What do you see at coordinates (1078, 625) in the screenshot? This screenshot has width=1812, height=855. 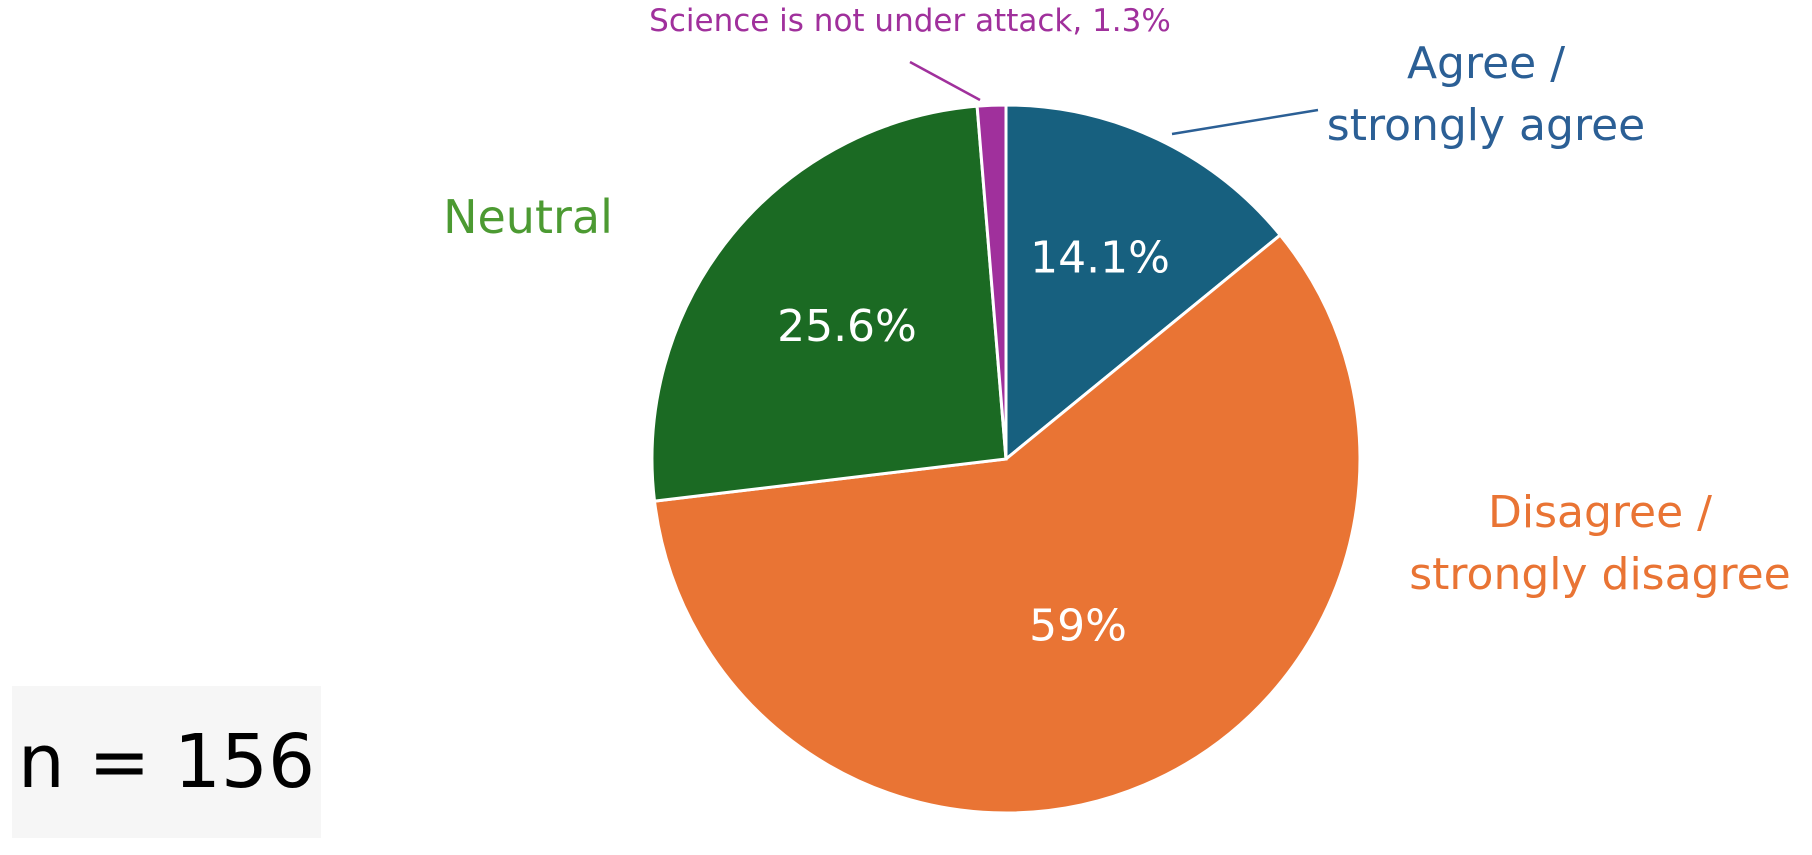 I see `value-label-2: 59%` at bounding box center [1078, 625].